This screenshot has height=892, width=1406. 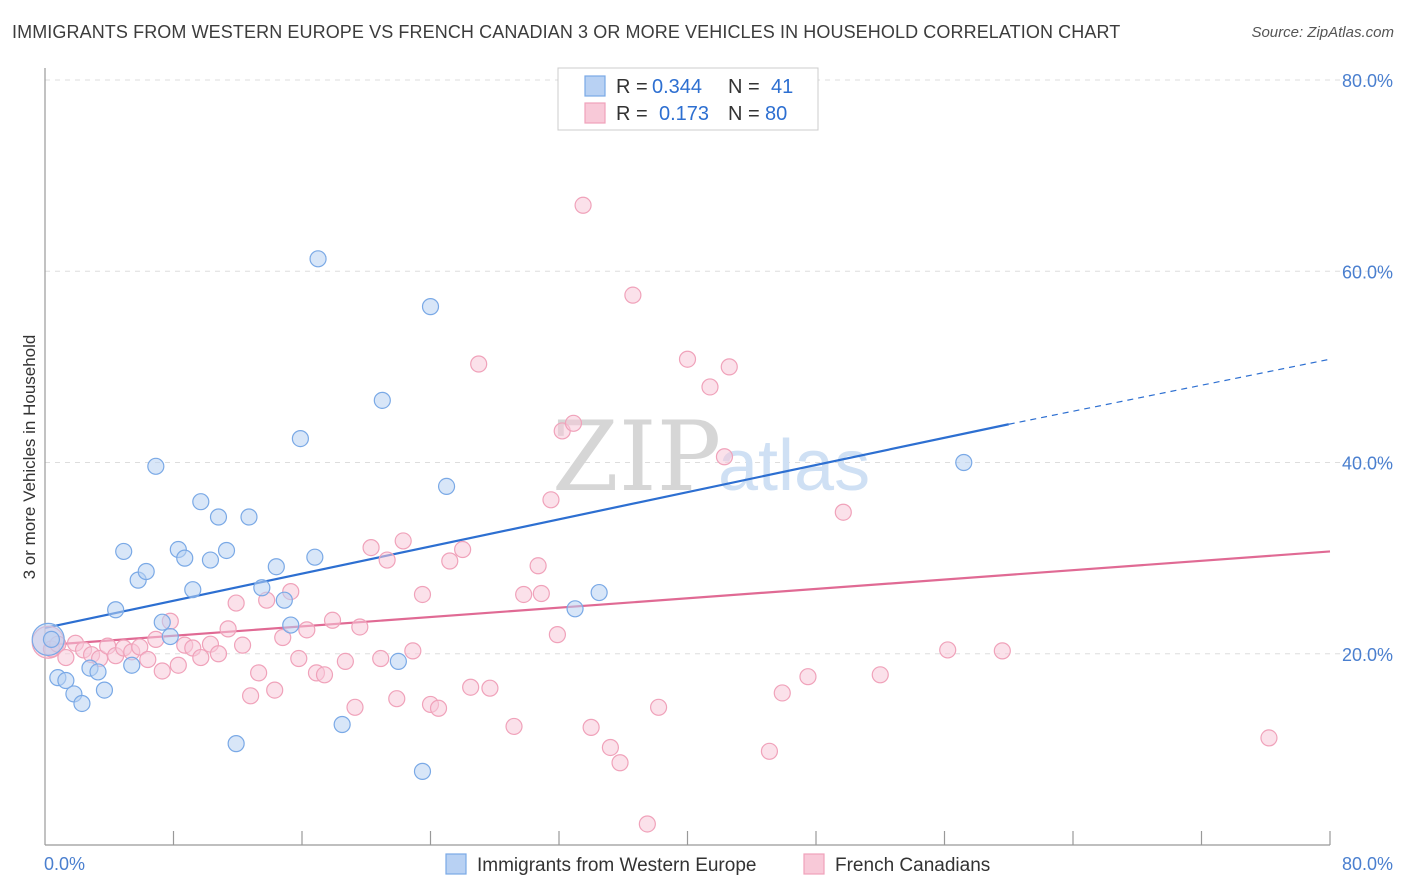 I want to click on legend-n-value-2: 80, so click(x=776, y=114).